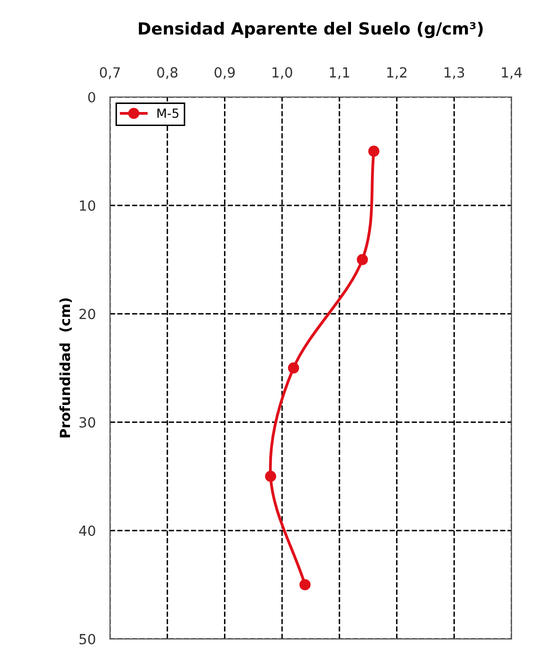 This screenshot has height=669, width=550. I want to click on y-tick-label: 20, so click(87, 314).